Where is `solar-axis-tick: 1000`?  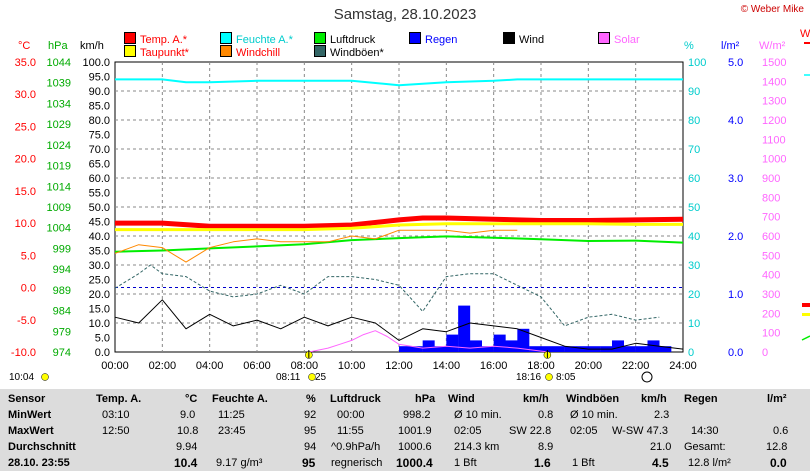
solar-axis-tick: 1000 is located at coordinates (774, 160).